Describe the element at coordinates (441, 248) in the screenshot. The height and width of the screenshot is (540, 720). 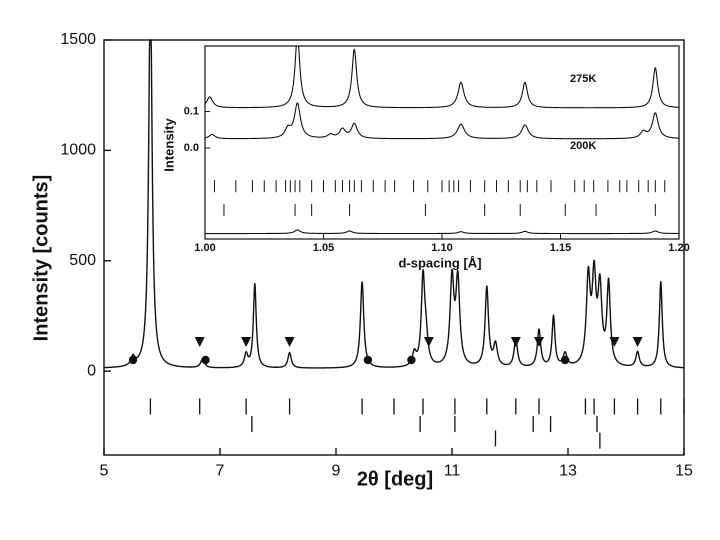
I see `inset-x-tick-label: 1.10` at that location.